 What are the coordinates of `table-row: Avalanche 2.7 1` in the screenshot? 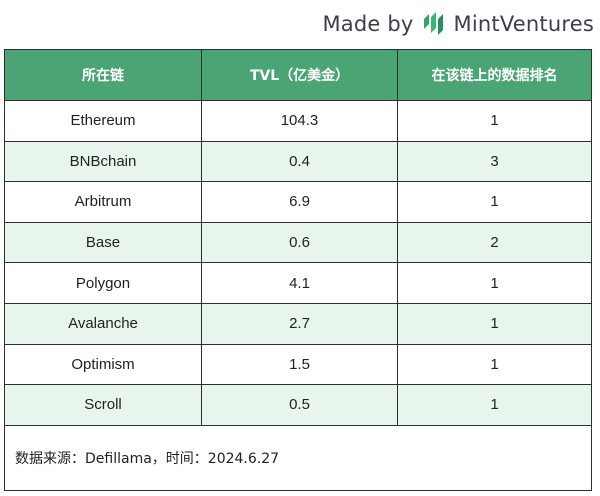 It's located at (298, 323).